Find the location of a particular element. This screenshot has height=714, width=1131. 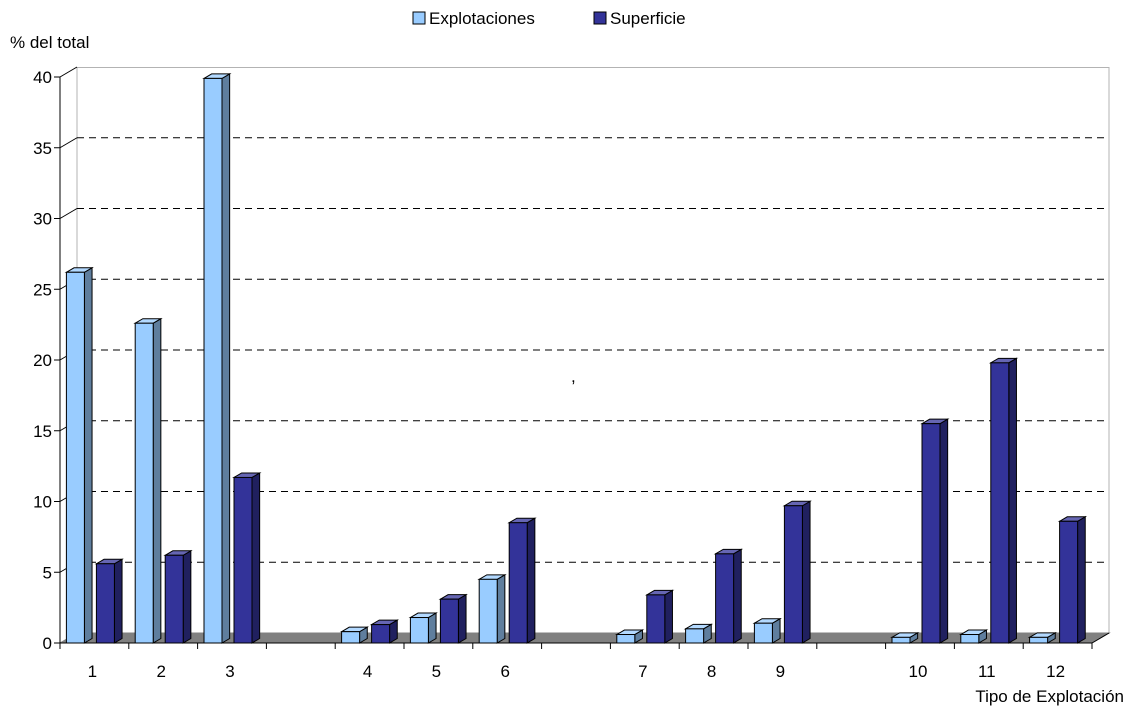

legend: Explotaciones Superficie is located at coordinates (549, 18).